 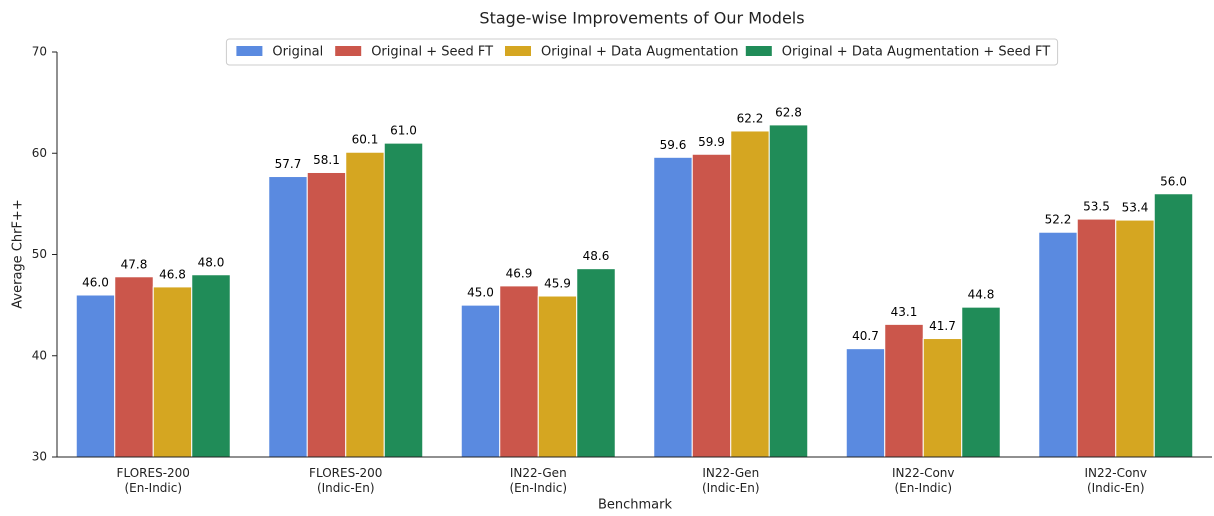 I want to click on legend-label: Original + Data Augmentation, so click(x=639, y=52).